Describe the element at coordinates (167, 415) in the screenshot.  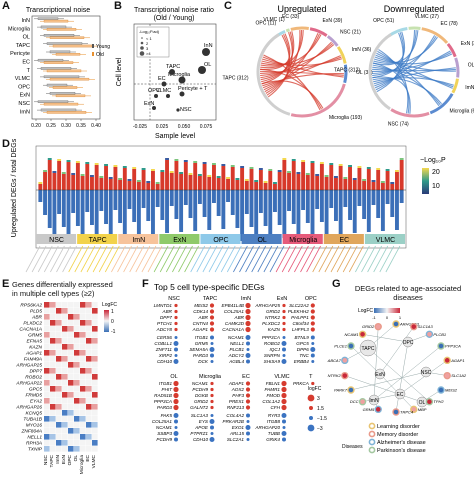
I see `gene-label: PAK5` at that location.